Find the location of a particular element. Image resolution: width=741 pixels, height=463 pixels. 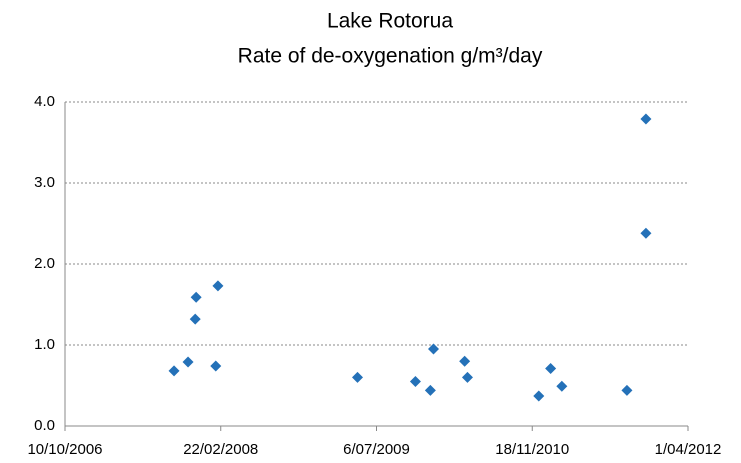

chart-title: Lake Rotorua is located at coordinates (390, 21).